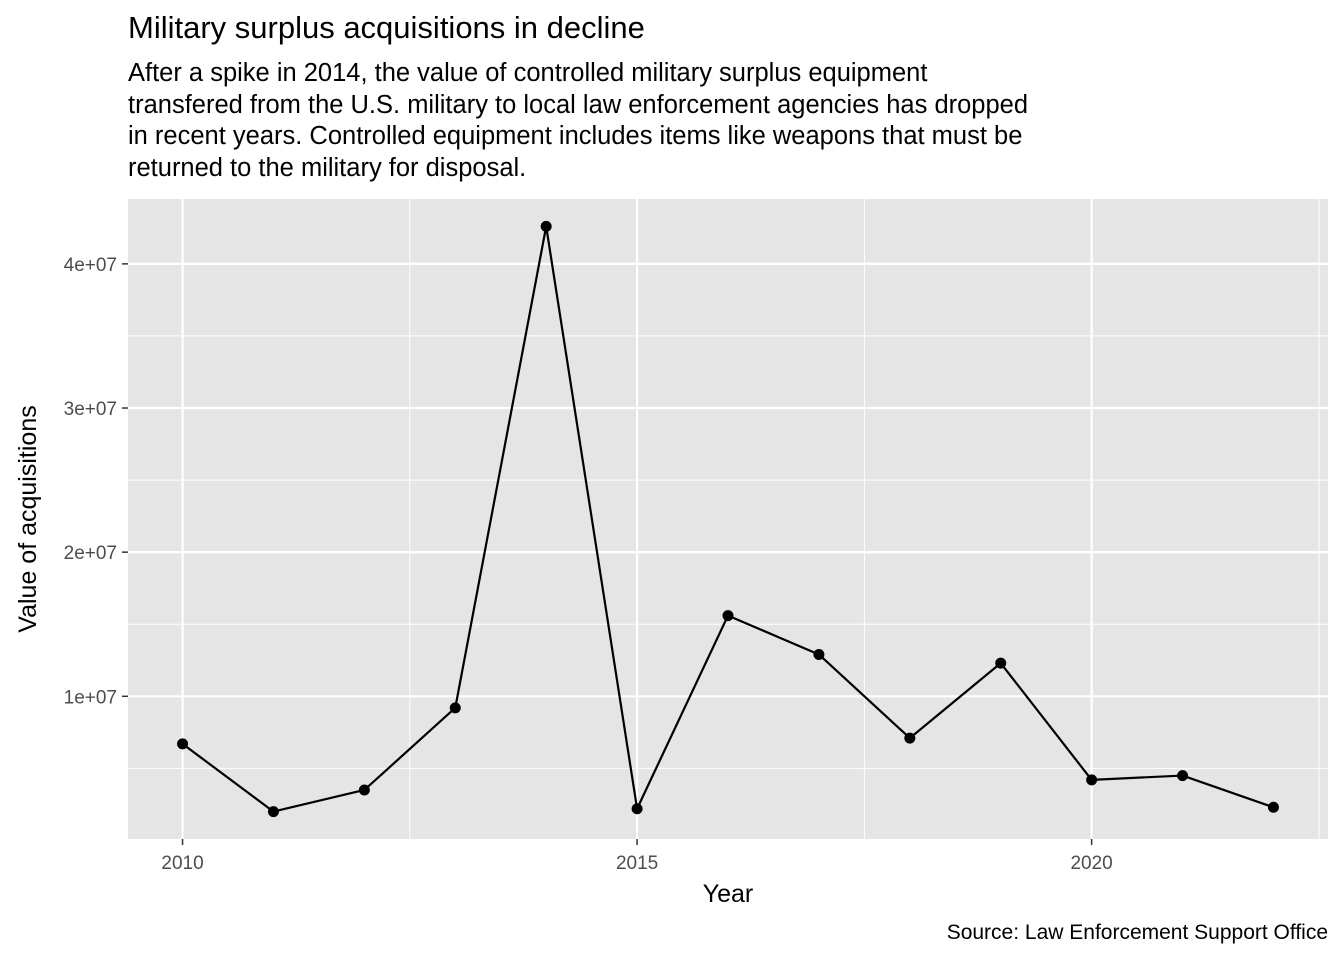 The width and height of the screenshot is (1344, 960). What do you see at coordinates (327, 167) in the screenshot?
I see `subtitle-line: returned to the military for disposal.` at bounding box center [327, 167].